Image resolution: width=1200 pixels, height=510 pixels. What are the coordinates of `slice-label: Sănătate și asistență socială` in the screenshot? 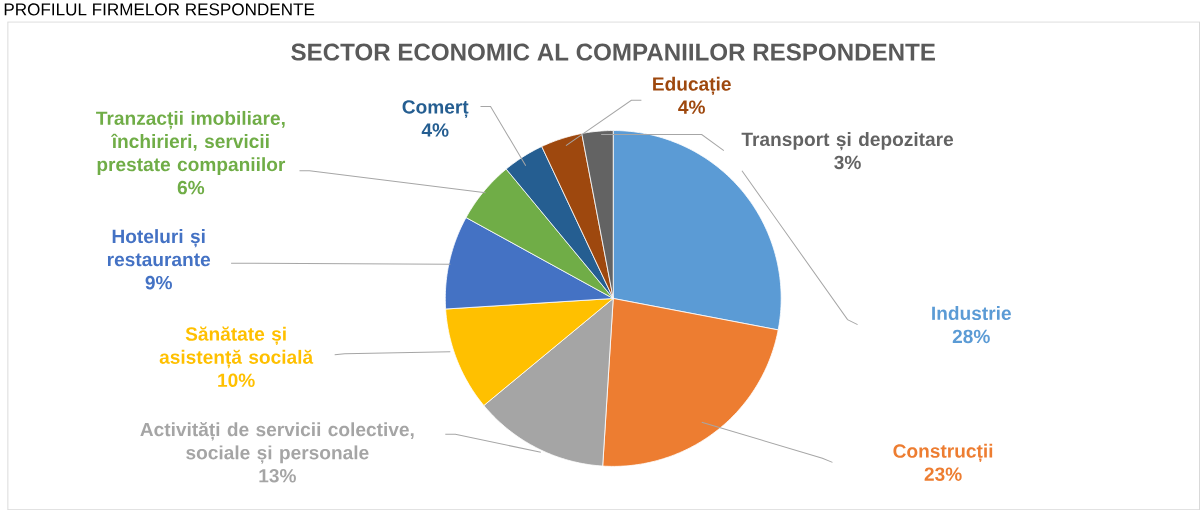 It's located at (236, 347).